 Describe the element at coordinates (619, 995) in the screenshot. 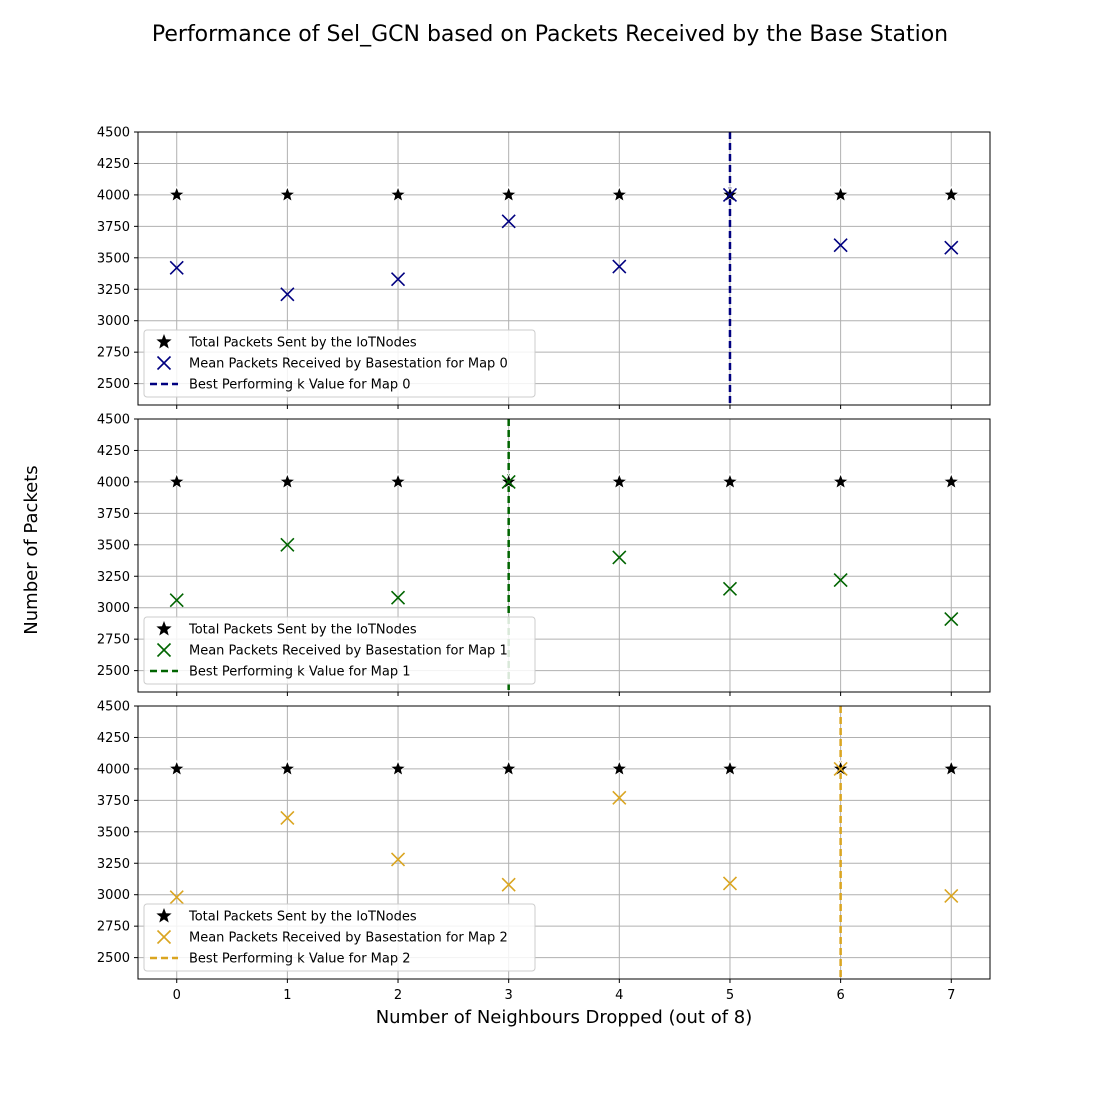

I see `x-tick-label: 4` at that location.